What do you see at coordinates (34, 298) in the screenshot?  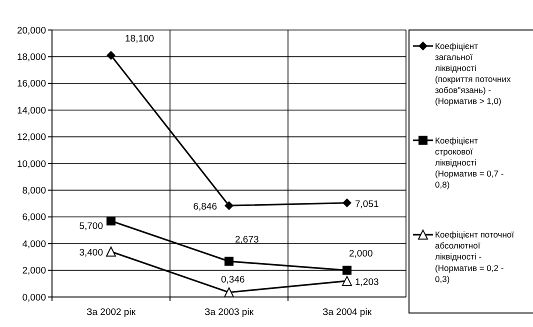 I see `y-tick-label: 0,000` at bounding box center [34, 298].